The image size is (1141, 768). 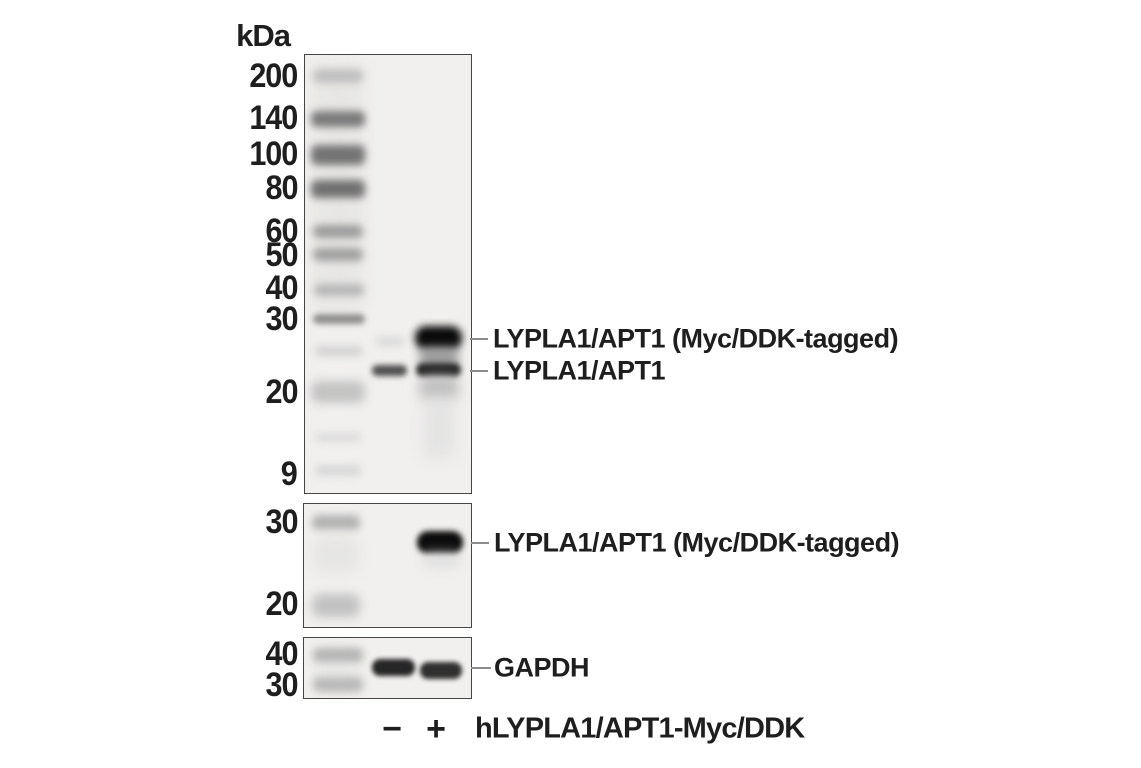 What do you see at coordinates (388, 274) in the screenshot?
I see `lypla1-apt1-blot-panel` at bounding box center [388, 274].